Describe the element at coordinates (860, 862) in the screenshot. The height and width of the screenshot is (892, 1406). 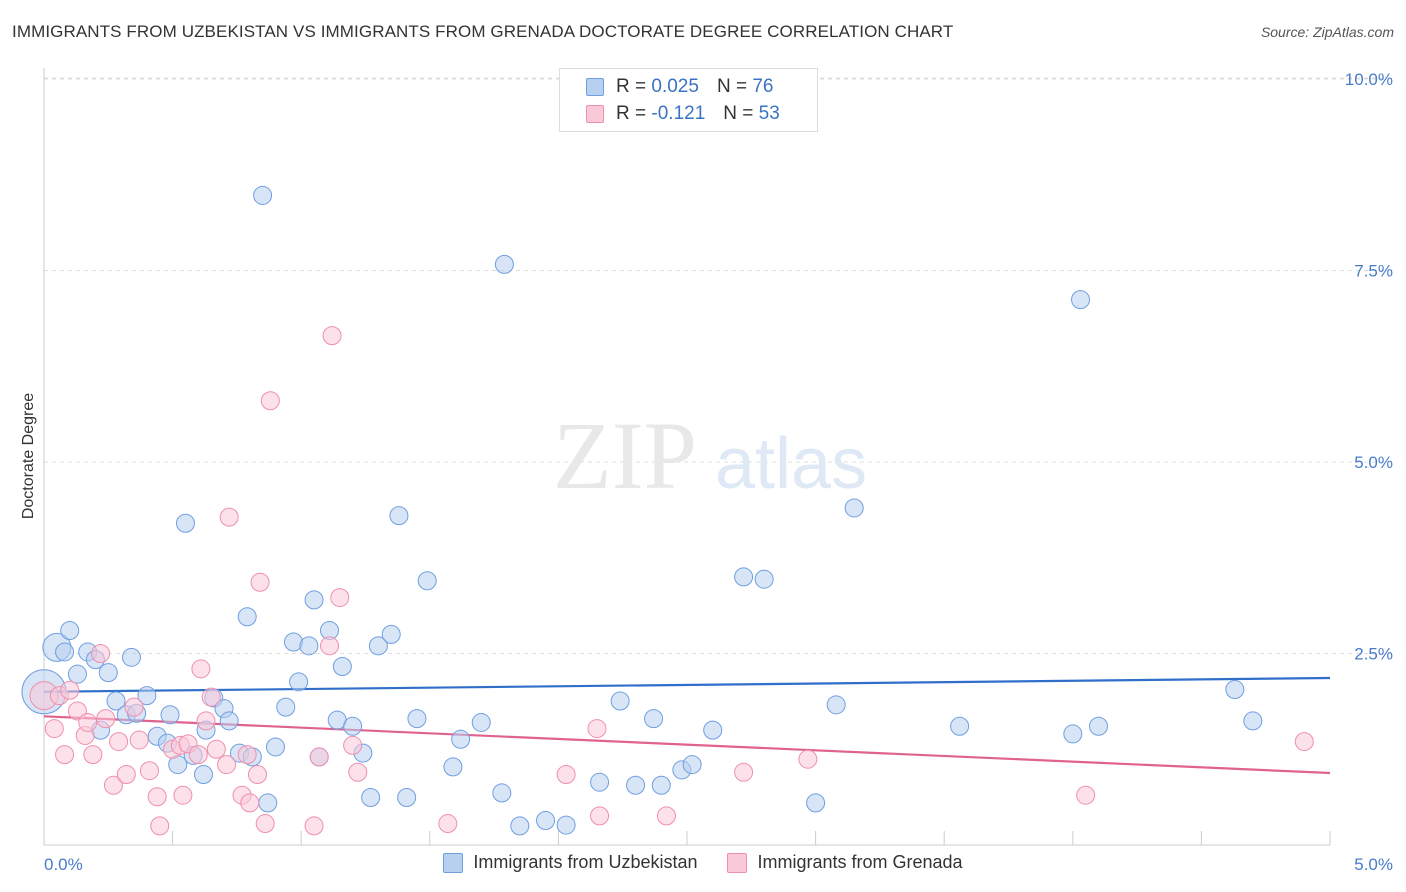
I see `legend-label-grenada: Immigrants from Grenada` at that location.